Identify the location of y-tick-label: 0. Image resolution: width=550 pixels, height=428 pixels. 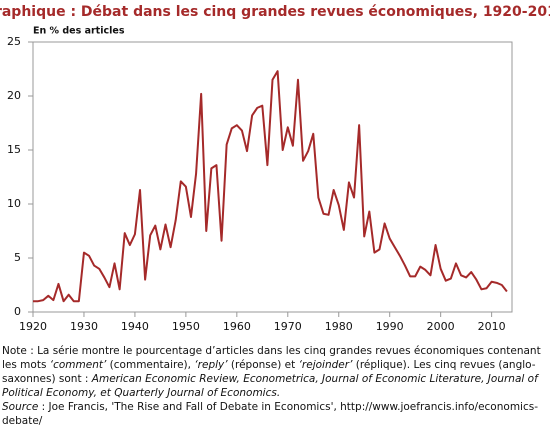
(17, 311).